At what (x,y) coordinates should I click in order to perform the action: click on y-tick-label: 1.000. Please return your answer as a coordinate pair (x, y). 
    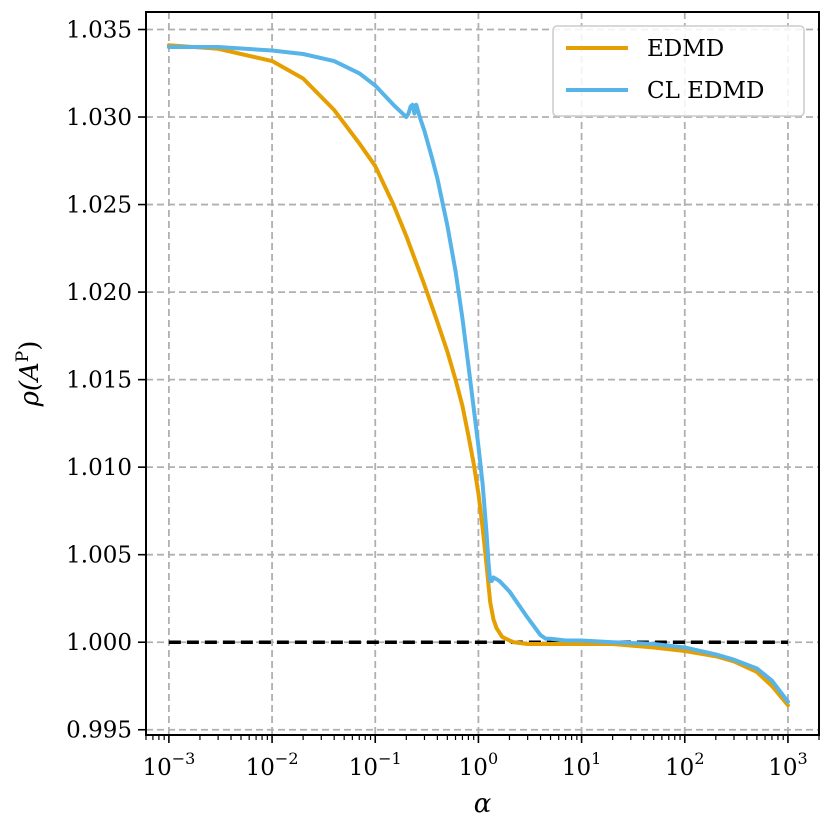
    Looking at the image, I should click on (99, 643).